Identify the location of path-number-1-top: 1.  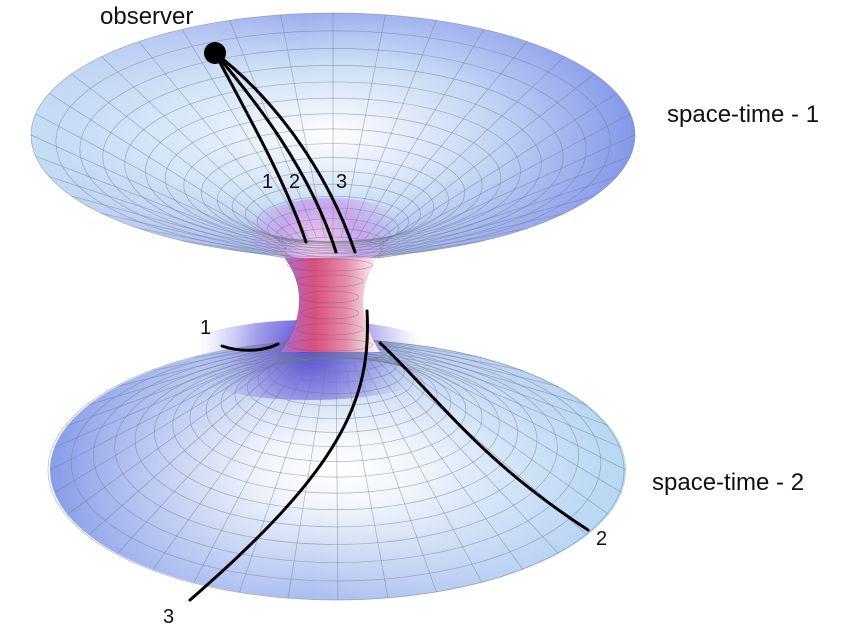
(267, 182).